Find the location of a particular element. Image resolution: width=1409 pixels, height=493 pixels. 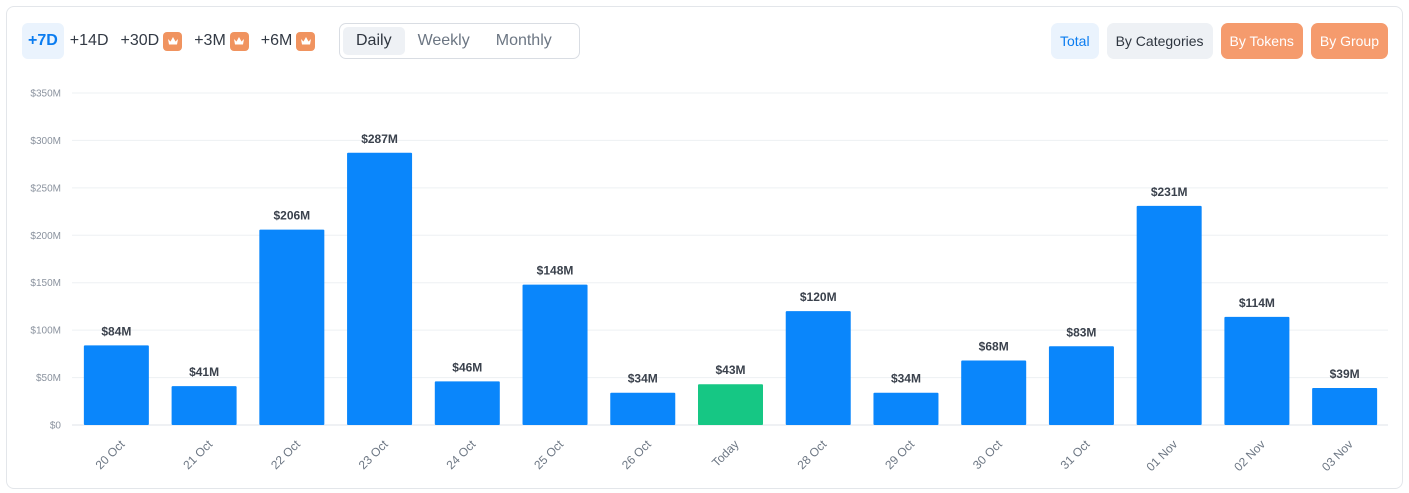

x-tick-label: 22 Oct is located at coordinates (285, 454).